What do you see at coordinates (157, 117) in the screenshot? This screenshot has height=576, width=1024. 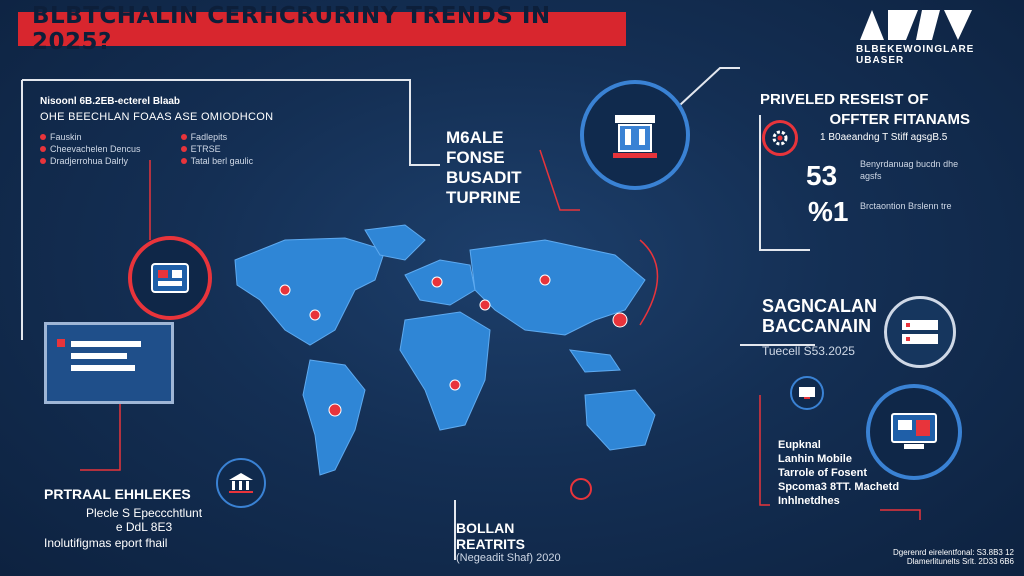 I see `left-panel-subheading: OHE BEECHLAN FOAAS ASE OMIODHCON` at bounding box center [157, 117].